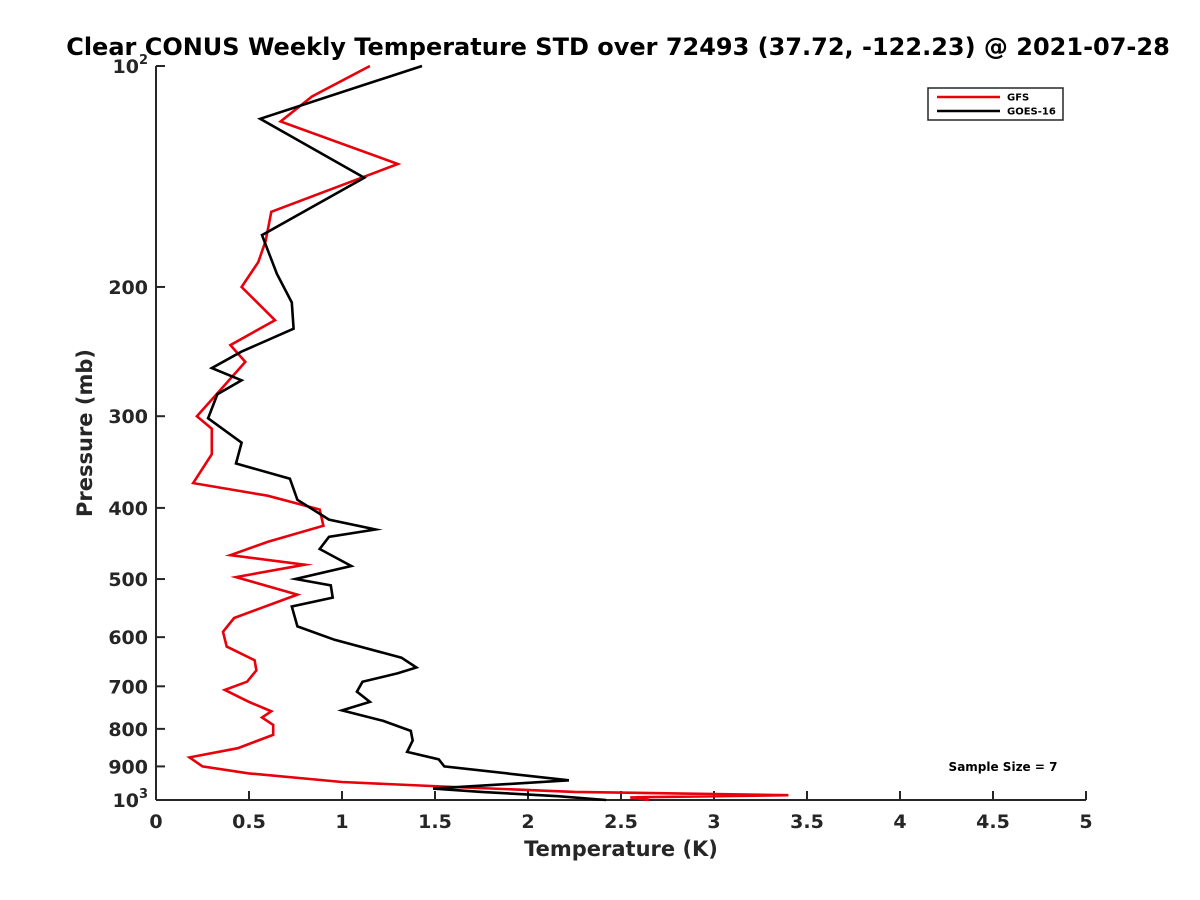 This screenshot has height=900, width=1200. What do you see at coordinates (1085, 822) in the screenshot?
I see `x-tick-label: 5` at bounding box center [1085, 822].